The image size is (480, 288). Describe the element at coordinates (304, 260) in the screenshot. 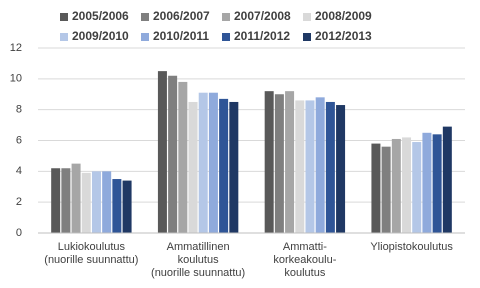

I see `x-tick-label: Ammatti-korkeakoulu-koulutus` at that location.